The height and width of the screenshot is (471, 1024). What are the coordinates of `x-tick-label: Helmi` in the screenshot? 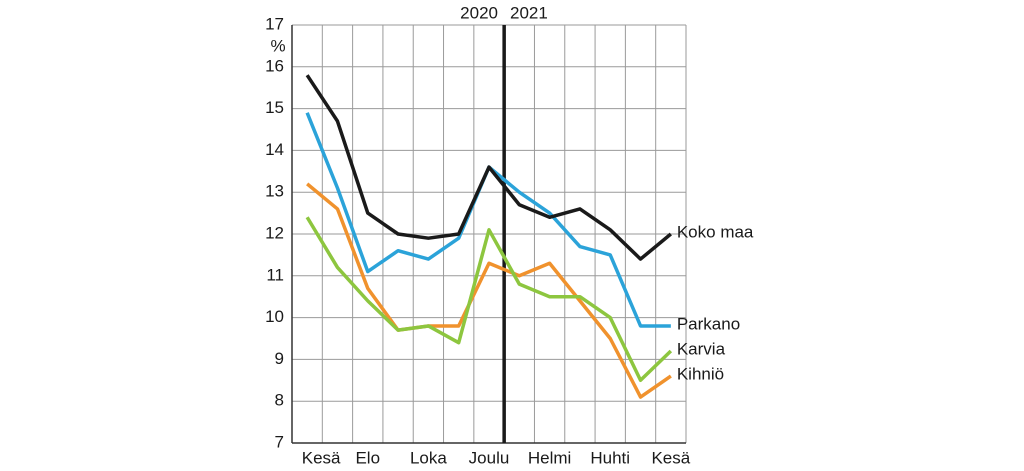 It's located at (549, 457).